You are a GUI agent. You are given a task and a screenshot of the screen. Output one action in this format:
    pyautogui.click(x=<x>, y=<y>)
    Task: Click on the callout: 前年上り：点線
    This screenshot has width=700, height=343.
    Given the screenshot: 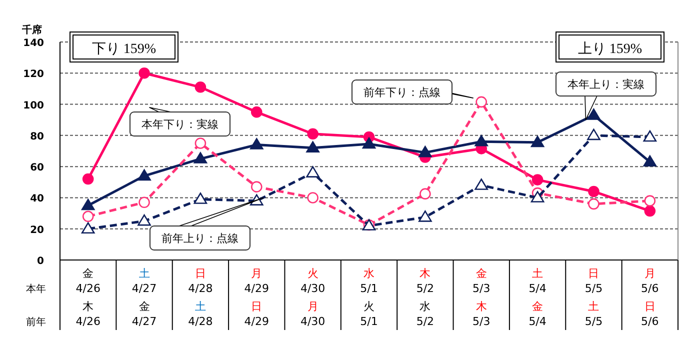 What is the action you would take?
    pyautogui.click(x=207, y=223)
    